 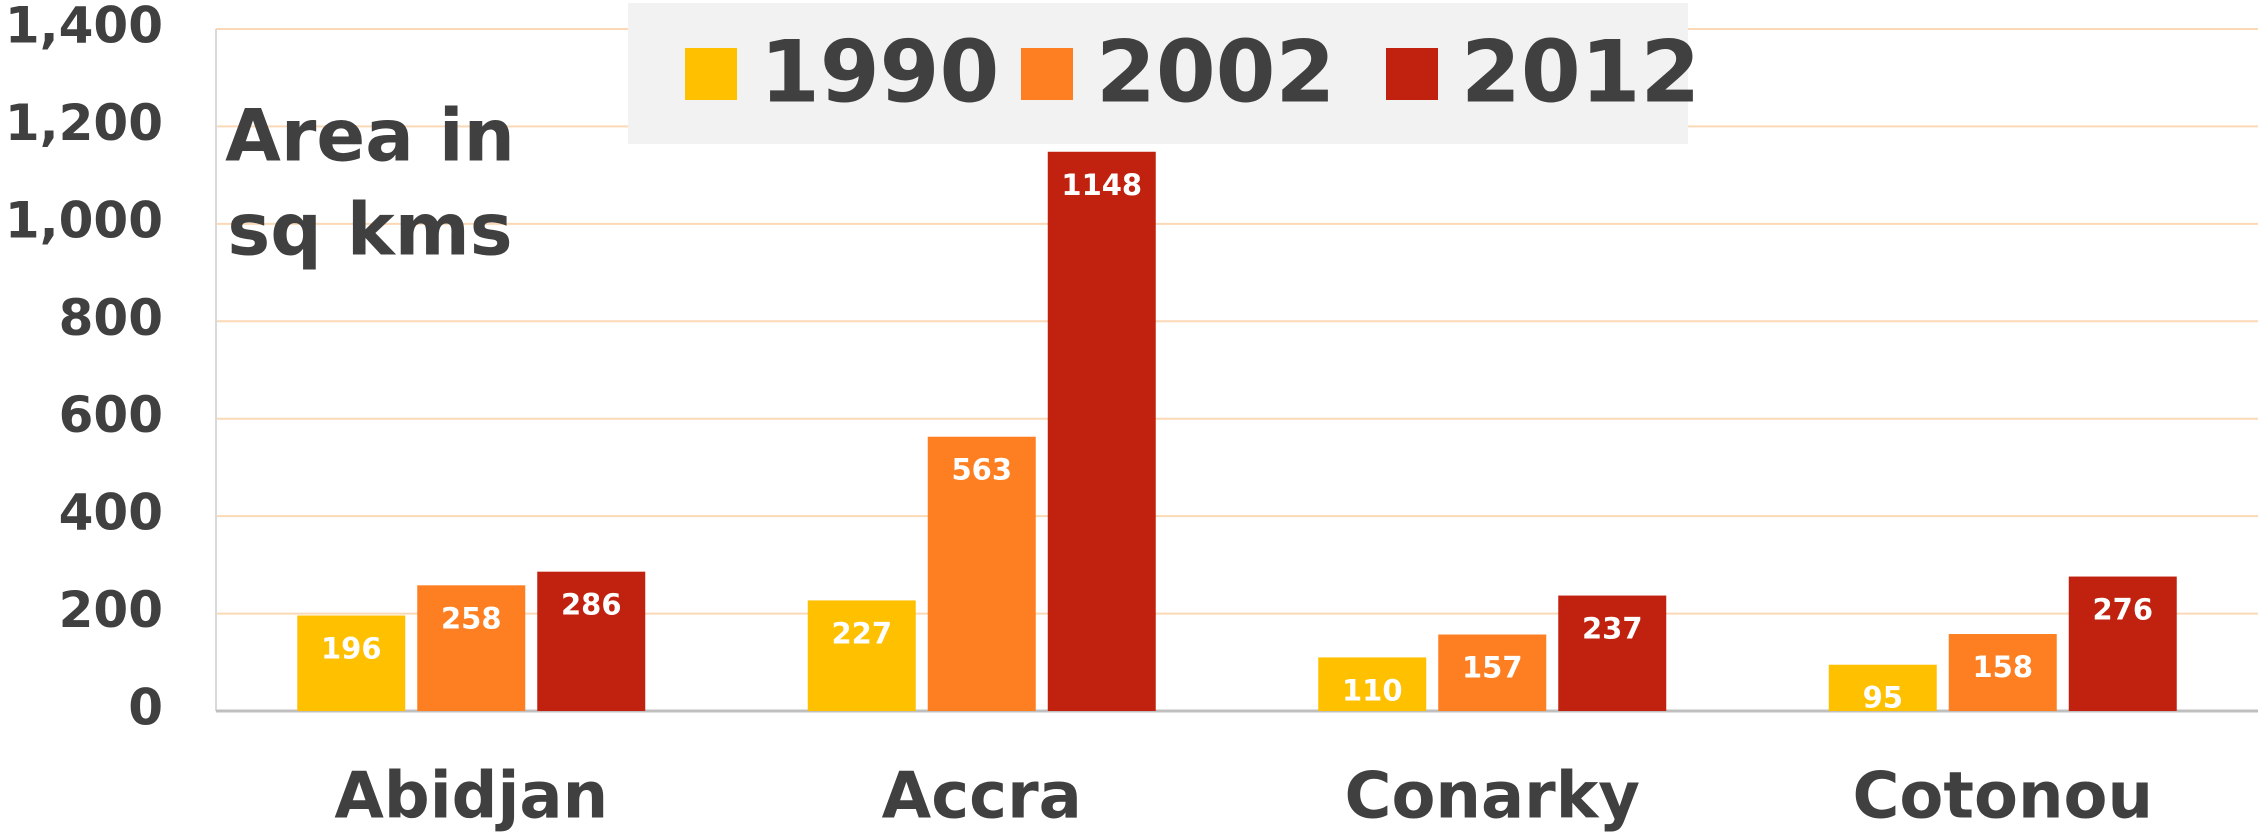 What do you see at coordinates (879, 72) in the screenshot?
I see `legend-label: 1990` at bounding box center [879, 72].